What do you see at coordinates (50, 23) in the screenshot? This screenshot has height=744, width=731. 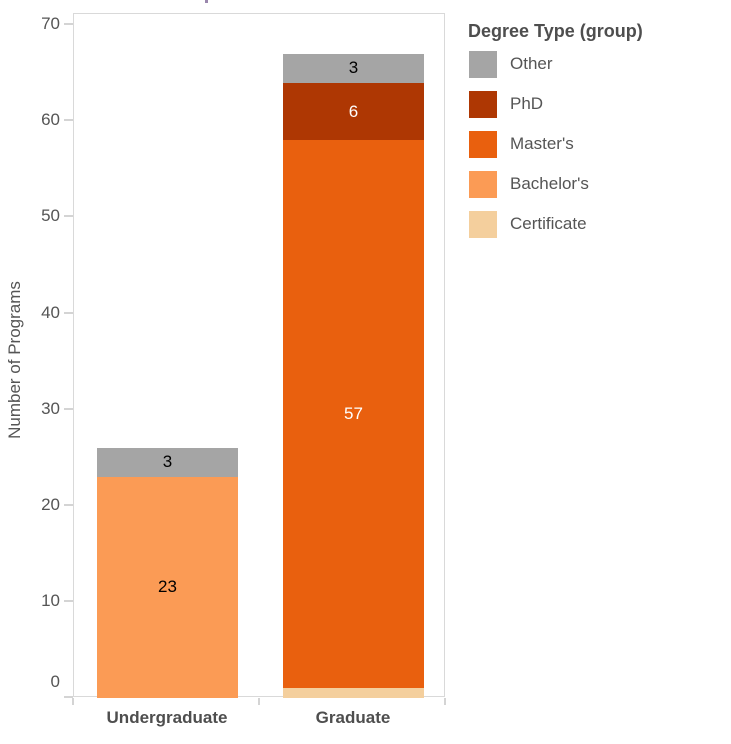 I see `y-tick-label-70: 70` at bounding box center [50, 23].